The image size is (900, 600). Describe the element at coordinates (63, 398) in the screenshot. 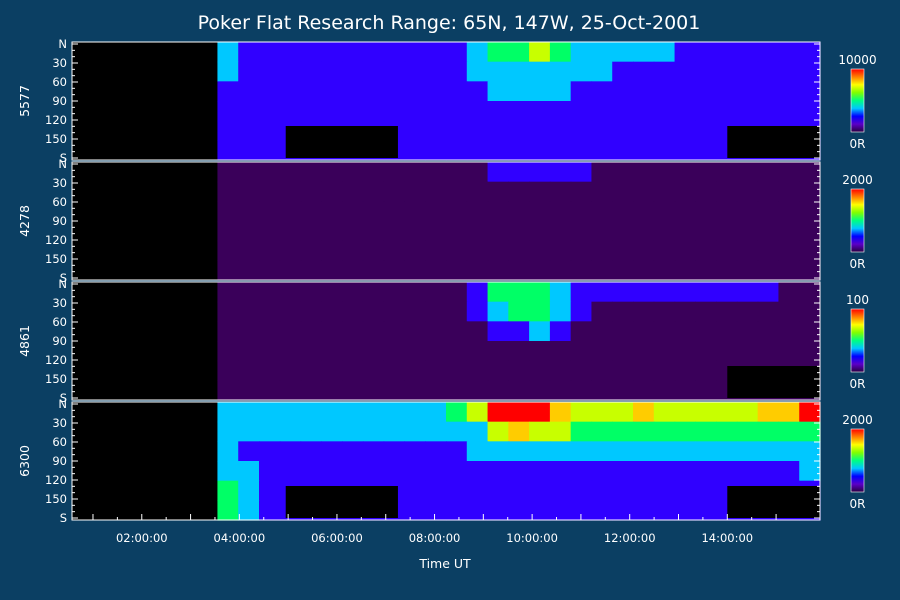

I see `y-tick-label-south: S` at that location.